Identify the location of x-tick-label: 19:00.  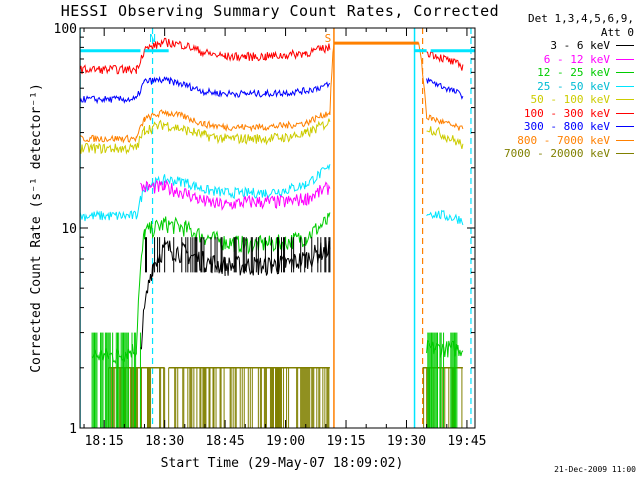
(285, 441).